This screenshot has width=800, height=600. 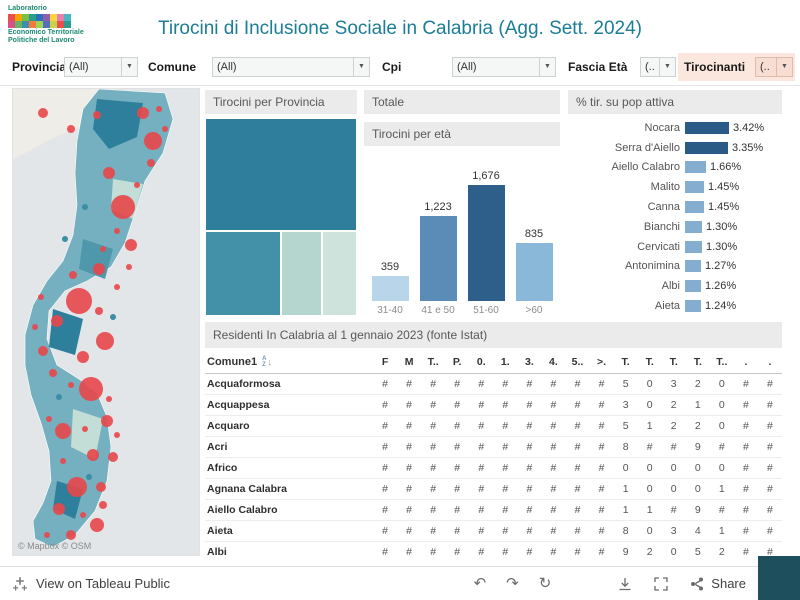 What do you see at coordinates (717, 584) in the screenshot?
I see `share-button: Share` at bounding box center [717, 584].